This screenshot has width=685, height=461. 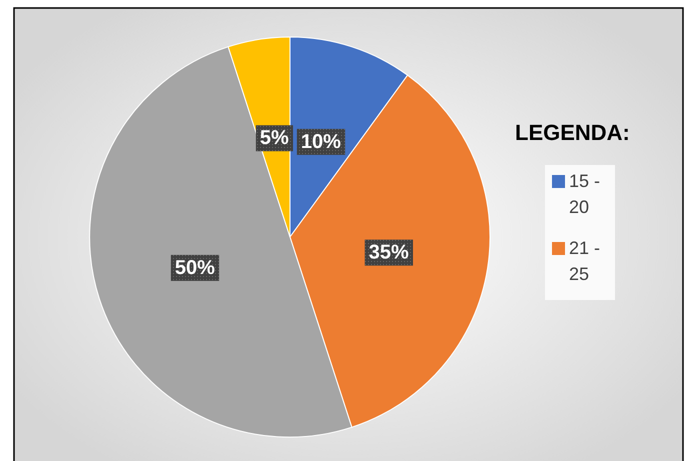 What do you see at coordinates (275, 138) in the screenshot?
I see `data-label: 5%` at bounding box center [275, 138].